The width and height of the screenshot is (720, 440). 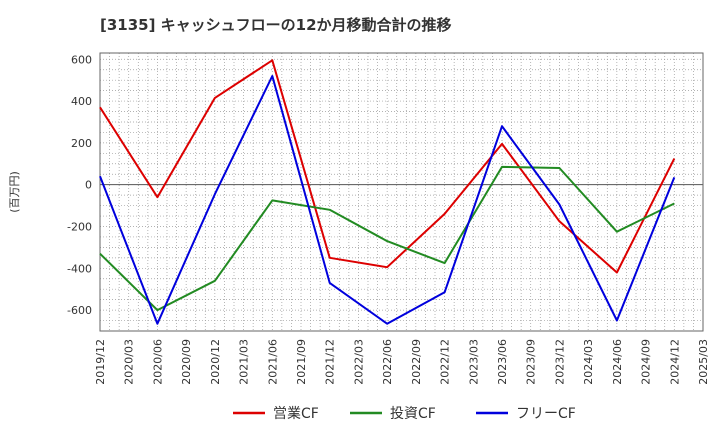 What do you see at coordinates (129, 362) in the screenshot?
I see `x-tick-label: 2020/03` at bounding box center [129, 362].